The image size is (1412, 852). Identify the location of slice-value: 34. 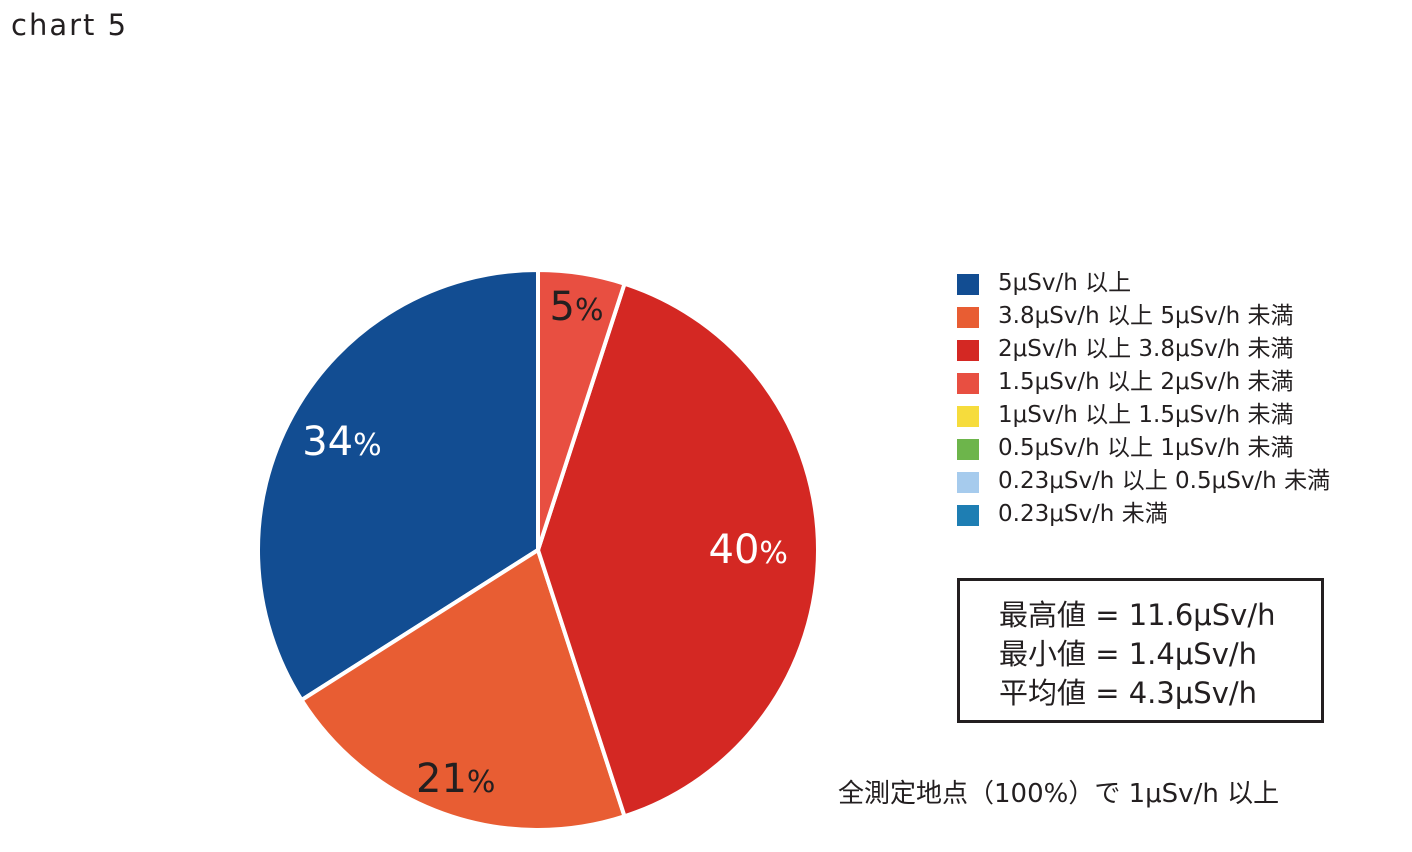
(328, 442).